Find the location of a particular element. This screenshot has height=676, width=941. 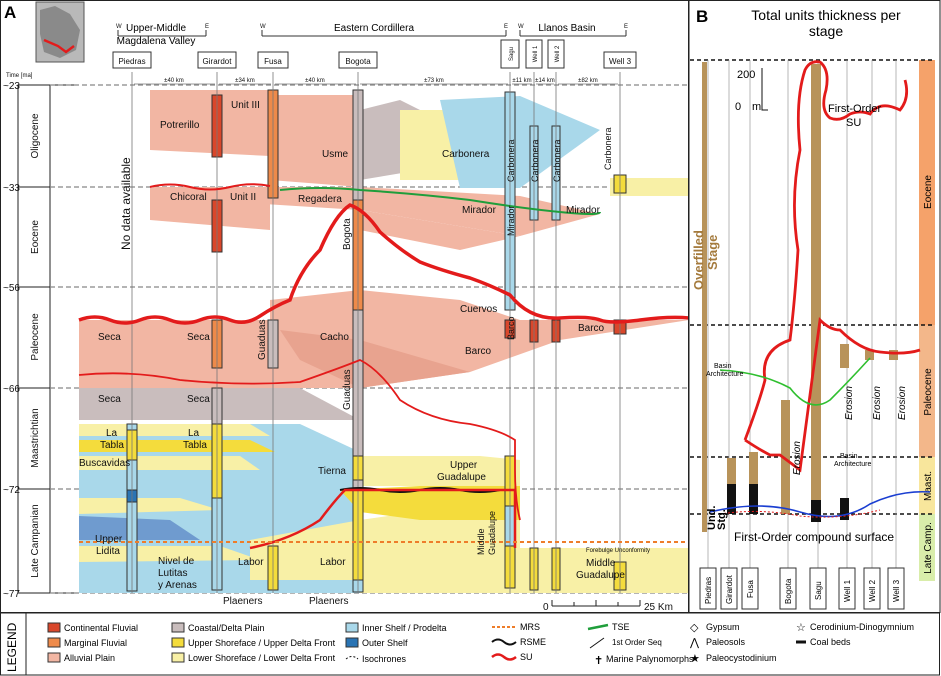

legend-label: Inner Shelf / Prodelta is located at coordinates (404, 628).